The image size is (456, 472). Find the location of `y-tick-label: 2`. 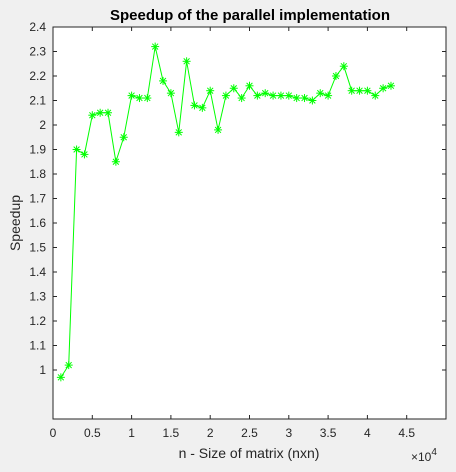

y-tick-label: 2 is located at coordinates (42, 125).